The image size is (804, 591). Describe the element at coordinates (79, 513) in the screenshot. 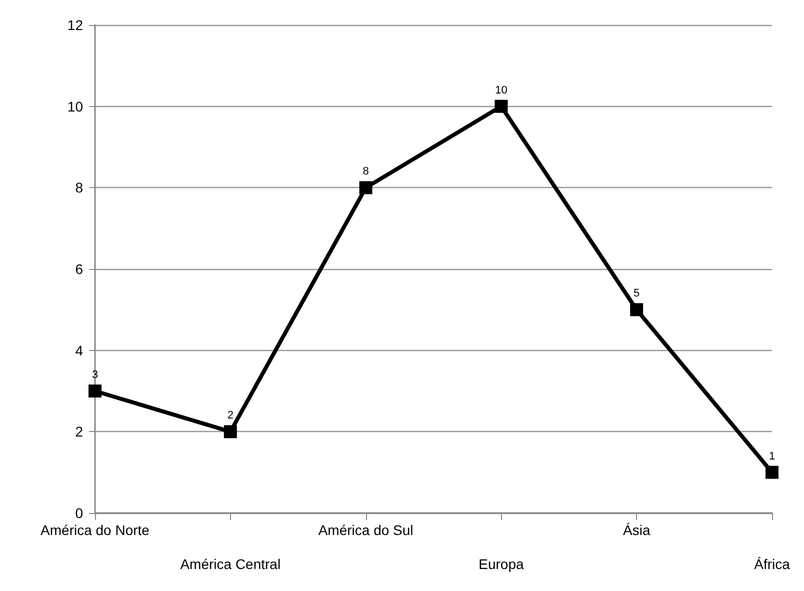

I see `y-tick-label: 0` at that location.